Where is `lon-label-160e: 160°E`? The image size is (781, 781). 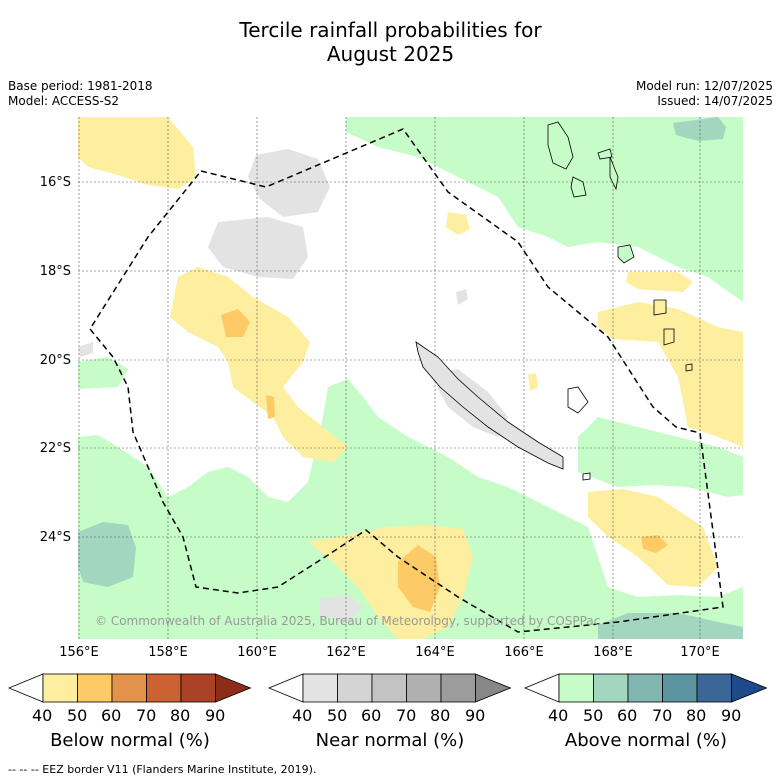
lon-label-160e: 160°E is located at coordinates (257, 652).